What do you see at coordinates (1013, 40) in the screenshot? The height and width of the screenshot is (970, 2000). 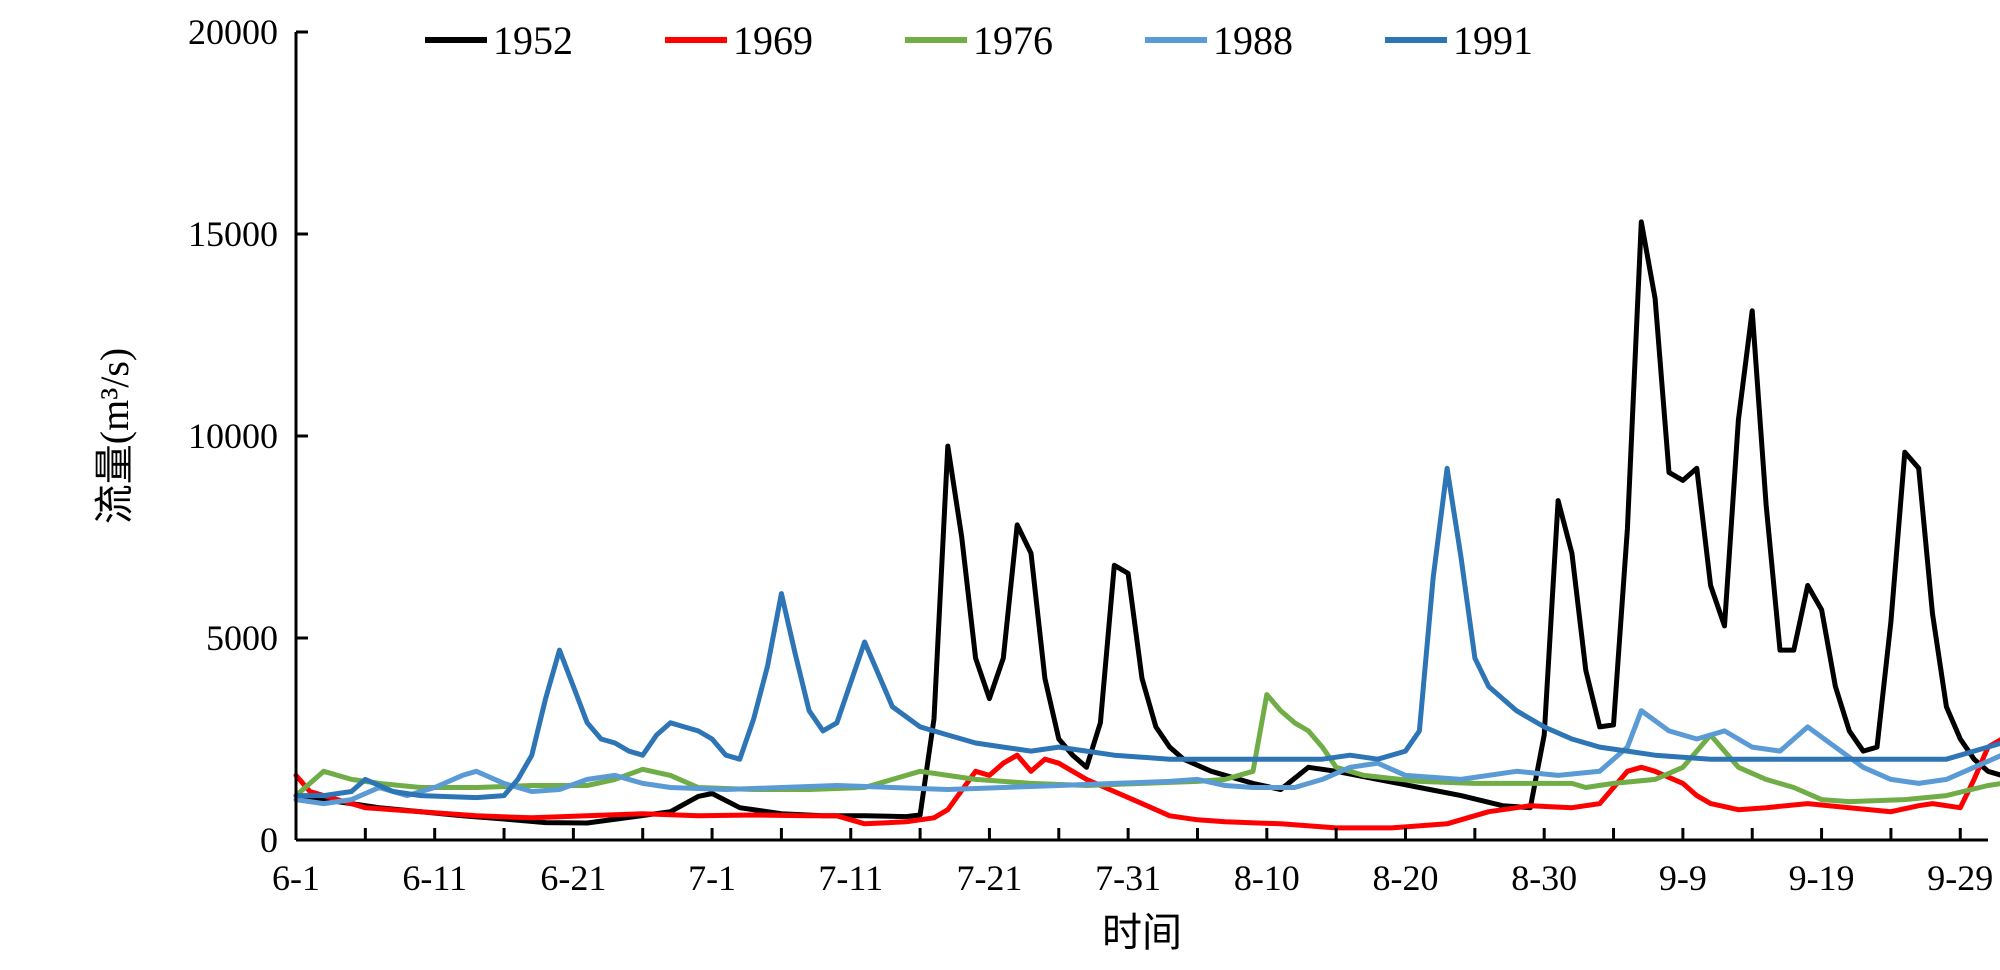 I see `legend-label-1976: 1976` at bounding box center [1013, 40].